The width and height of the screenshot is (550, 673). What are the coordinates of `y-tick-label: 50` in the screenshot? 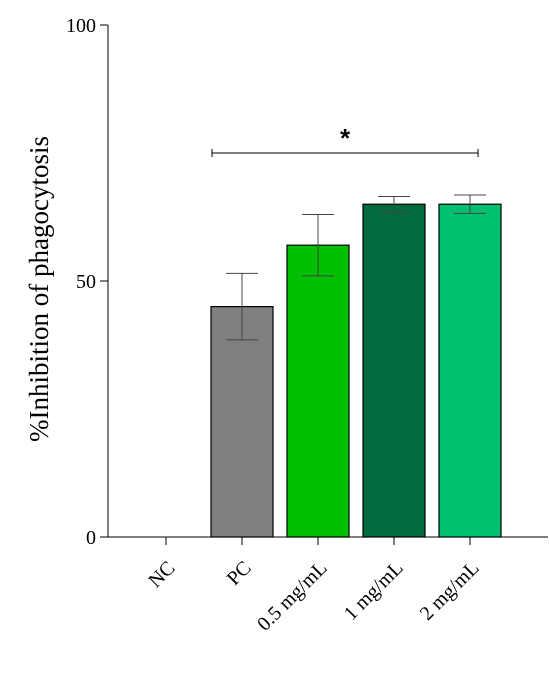 It's located at (86, 282).